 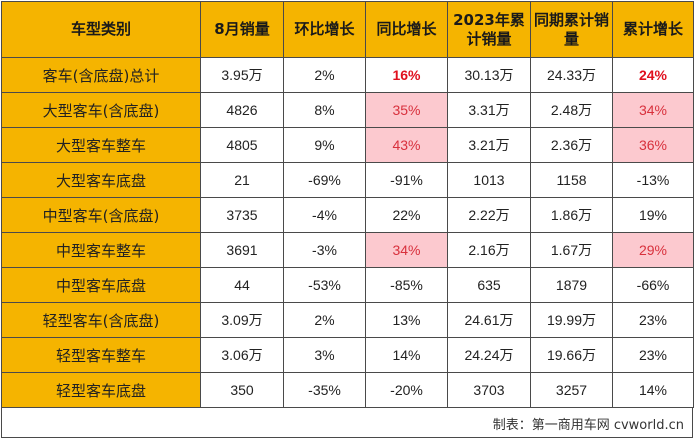 I want to click on cell-yoy-growth: 43%, so click(x=406, y=145).